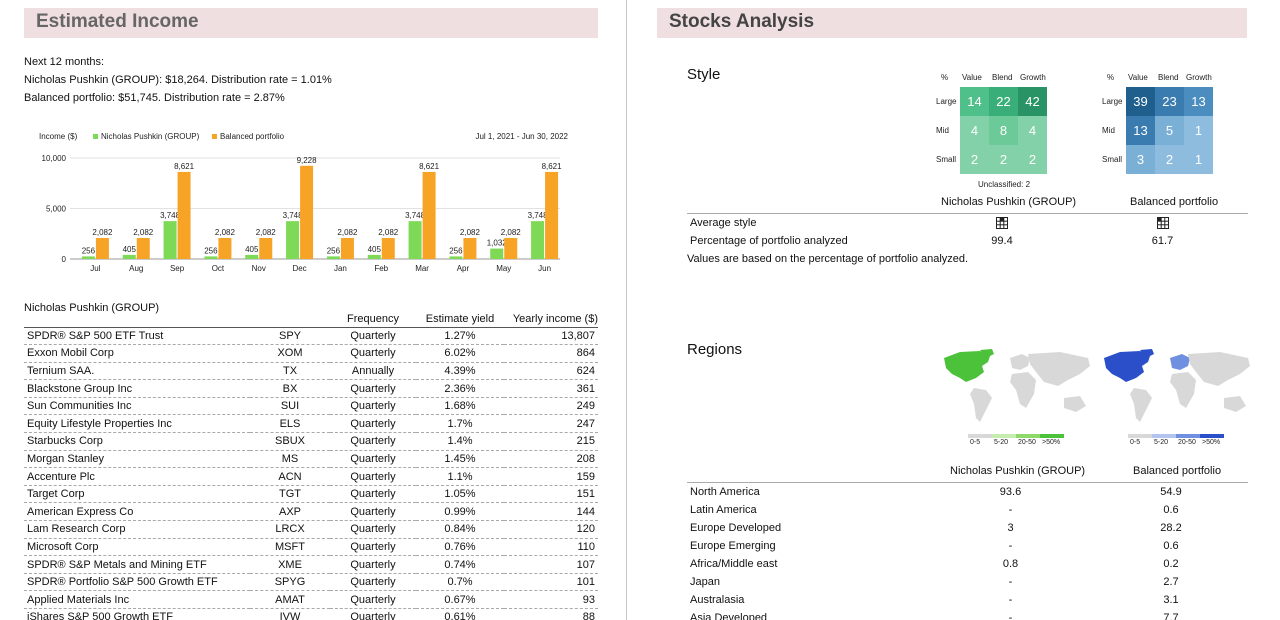 This screenshot has height=620, width=1280. I want to click on holdings-row: Accenture Plc ACN Quarterly 1.1% 159, so click(311, 476).